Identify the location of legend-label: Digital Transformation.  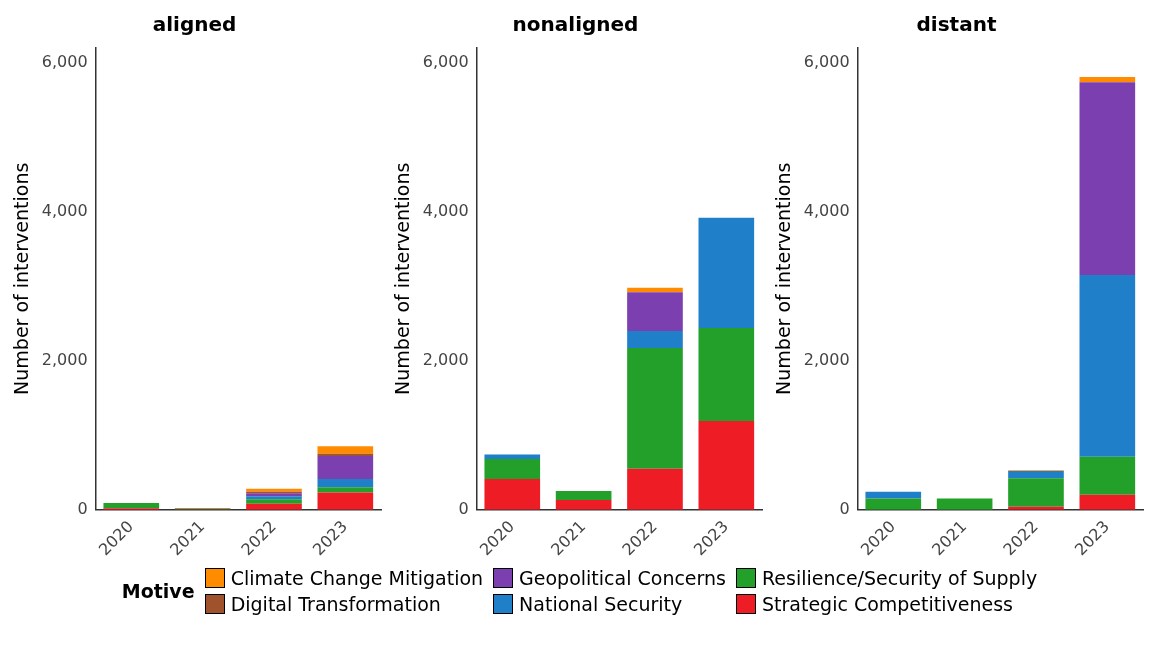
(335, 604).